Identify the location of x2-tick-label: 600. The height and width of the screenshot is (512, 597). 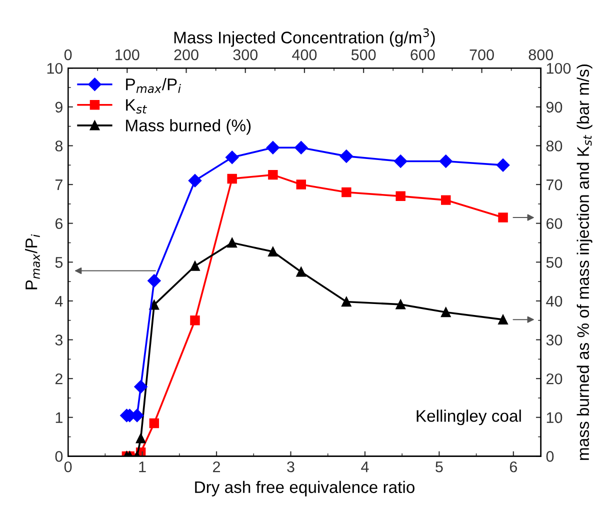
(422, 54).